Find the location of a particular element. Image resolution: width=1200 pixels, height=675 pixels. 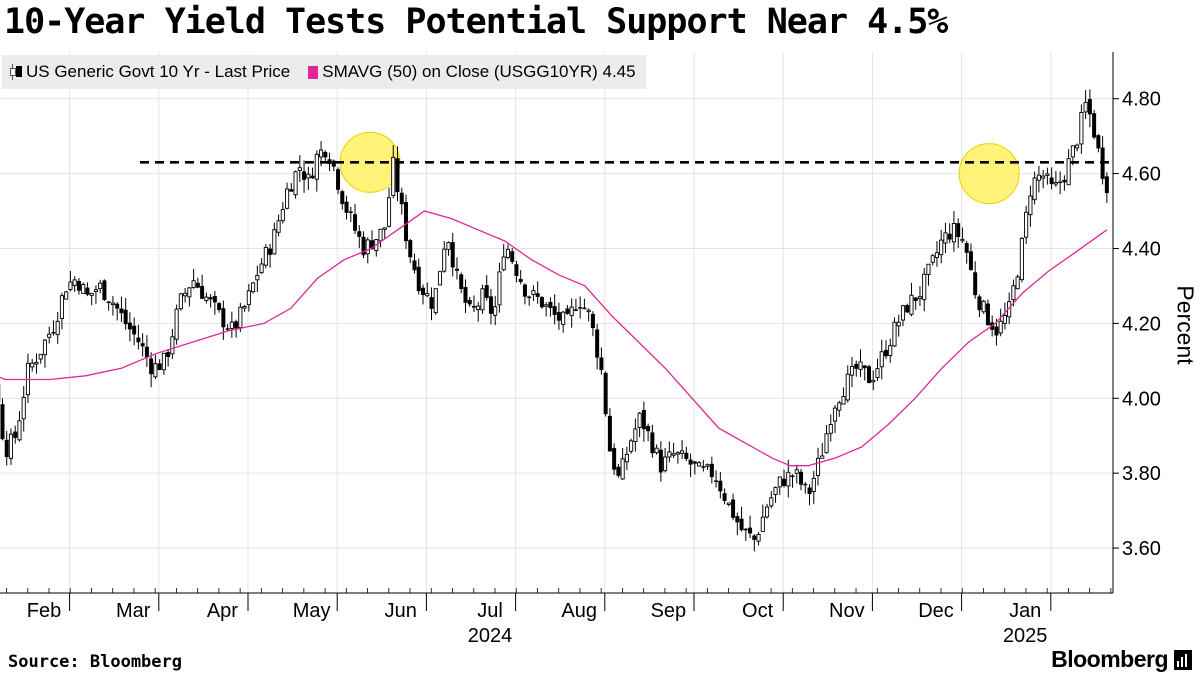

source-note: Source: Bloomberg is located at coordinates (95, 662).